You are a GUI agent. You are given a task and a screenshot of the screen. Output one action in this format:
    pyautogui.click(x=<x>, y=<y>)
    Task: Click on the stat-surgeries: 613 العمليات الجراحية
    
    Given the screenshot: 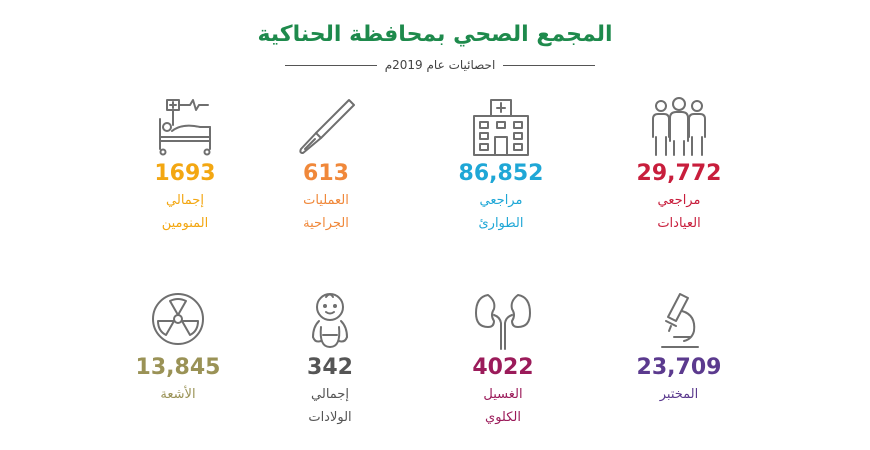 What is the action you would take?
    pyautogui.click(x=326, y=165)
    